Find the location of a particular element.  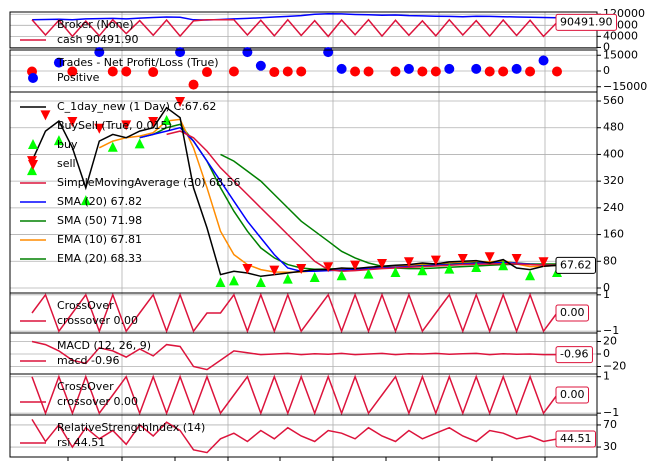

legend-title: Broker (None) is located at coordinates (95, 24).